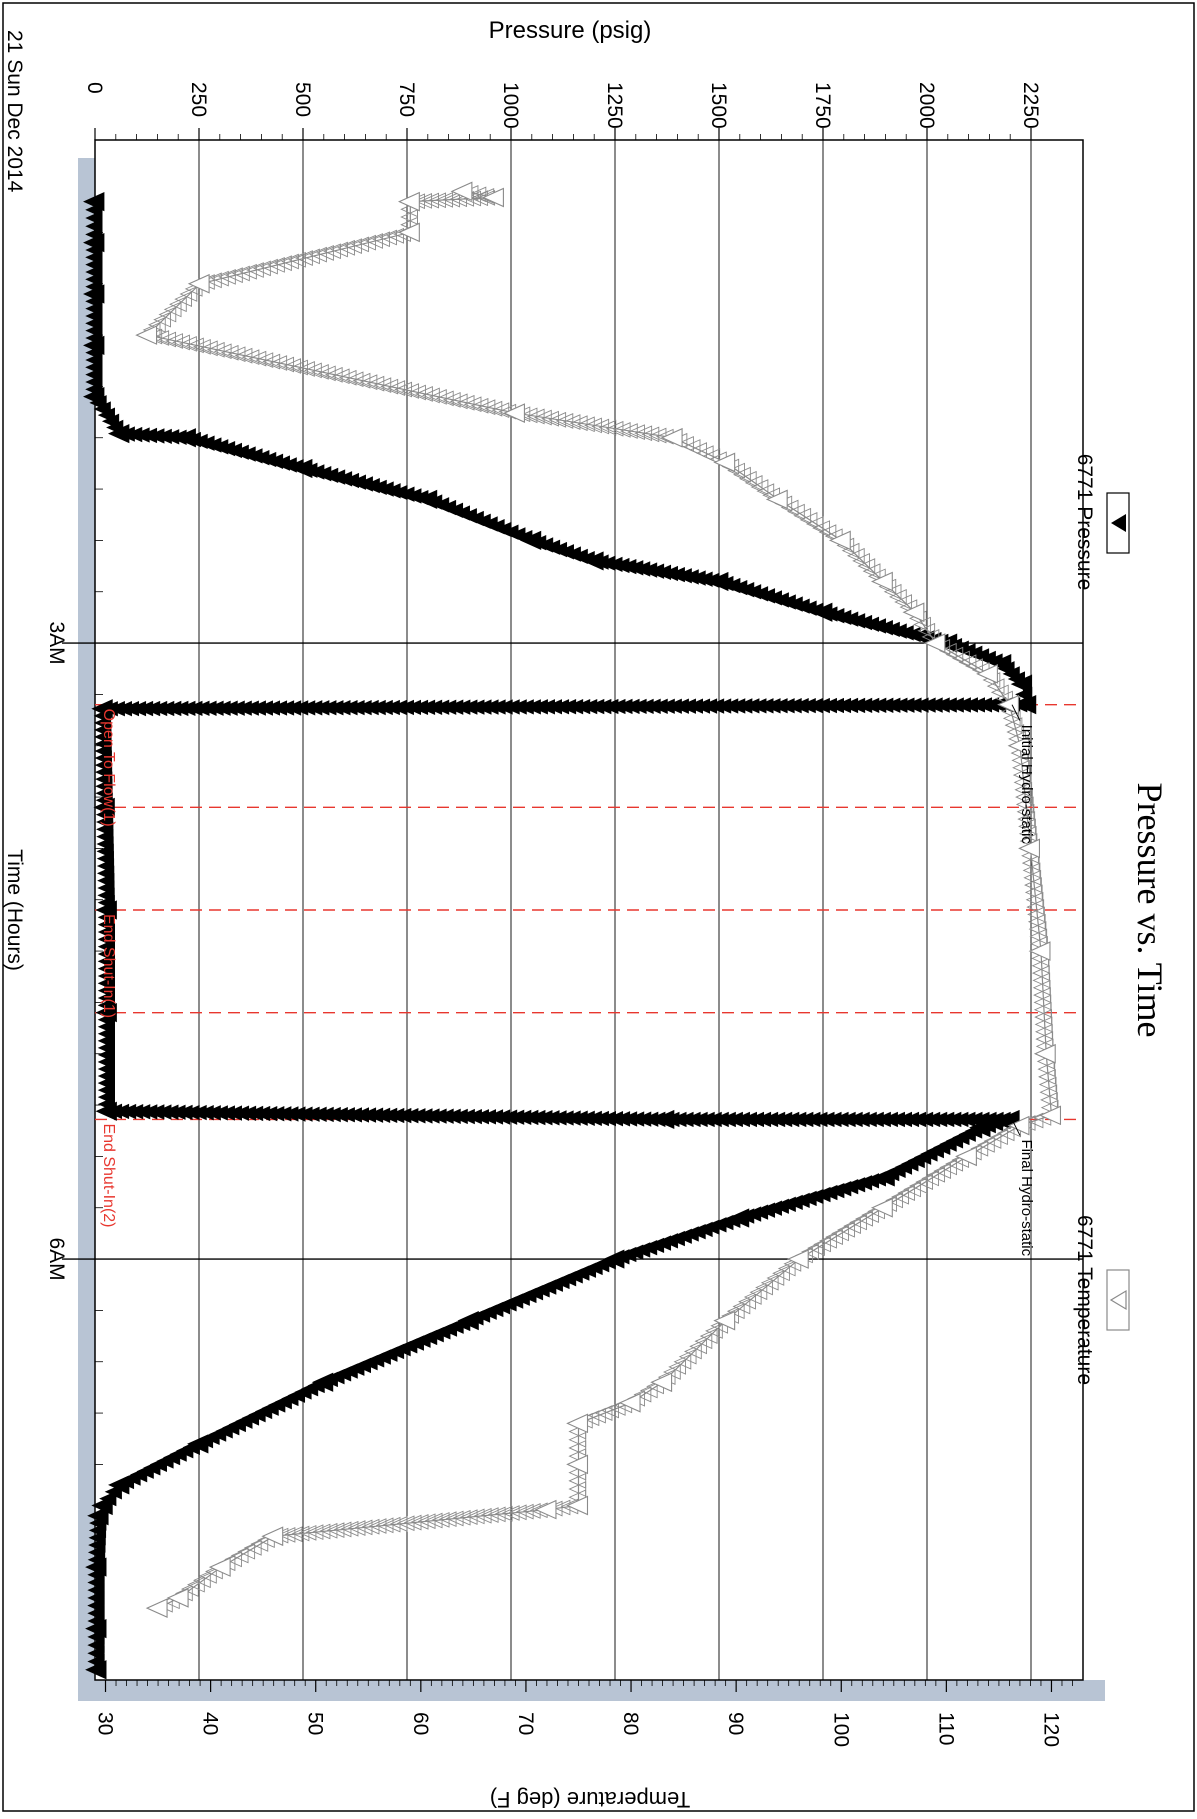 The width and height of the screenshot is (1197, 1819). I want to click on legend-pressure-label: 6771 Pressure, so click(1084, 522).